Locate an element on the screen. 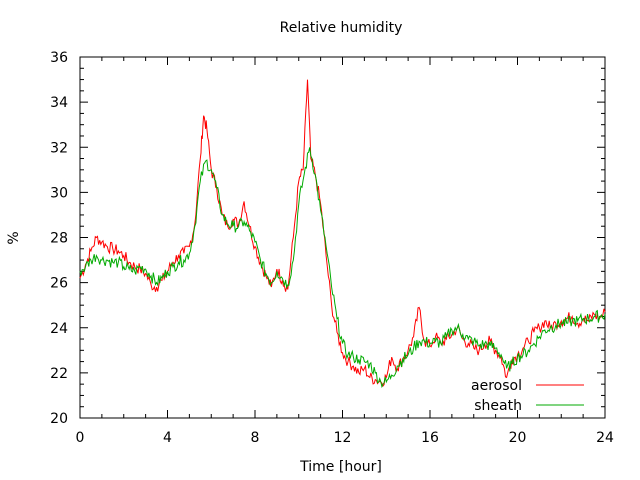 This screenshot has width=640, height=480. x-tick-label: 16 is located at coordinates (430, 438).